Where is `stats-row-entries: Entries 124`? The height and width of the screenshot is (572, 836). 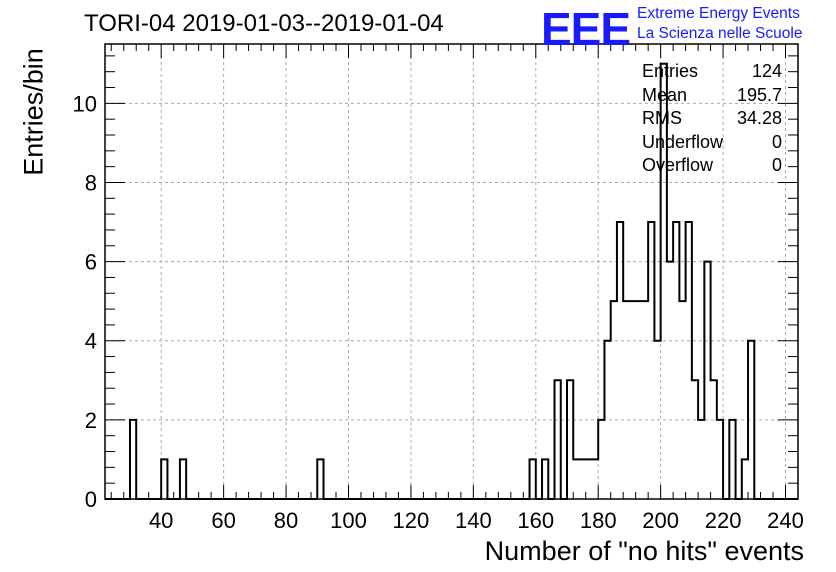
stats-row-entries: Entries 124 is located at coordinates (712, 72).